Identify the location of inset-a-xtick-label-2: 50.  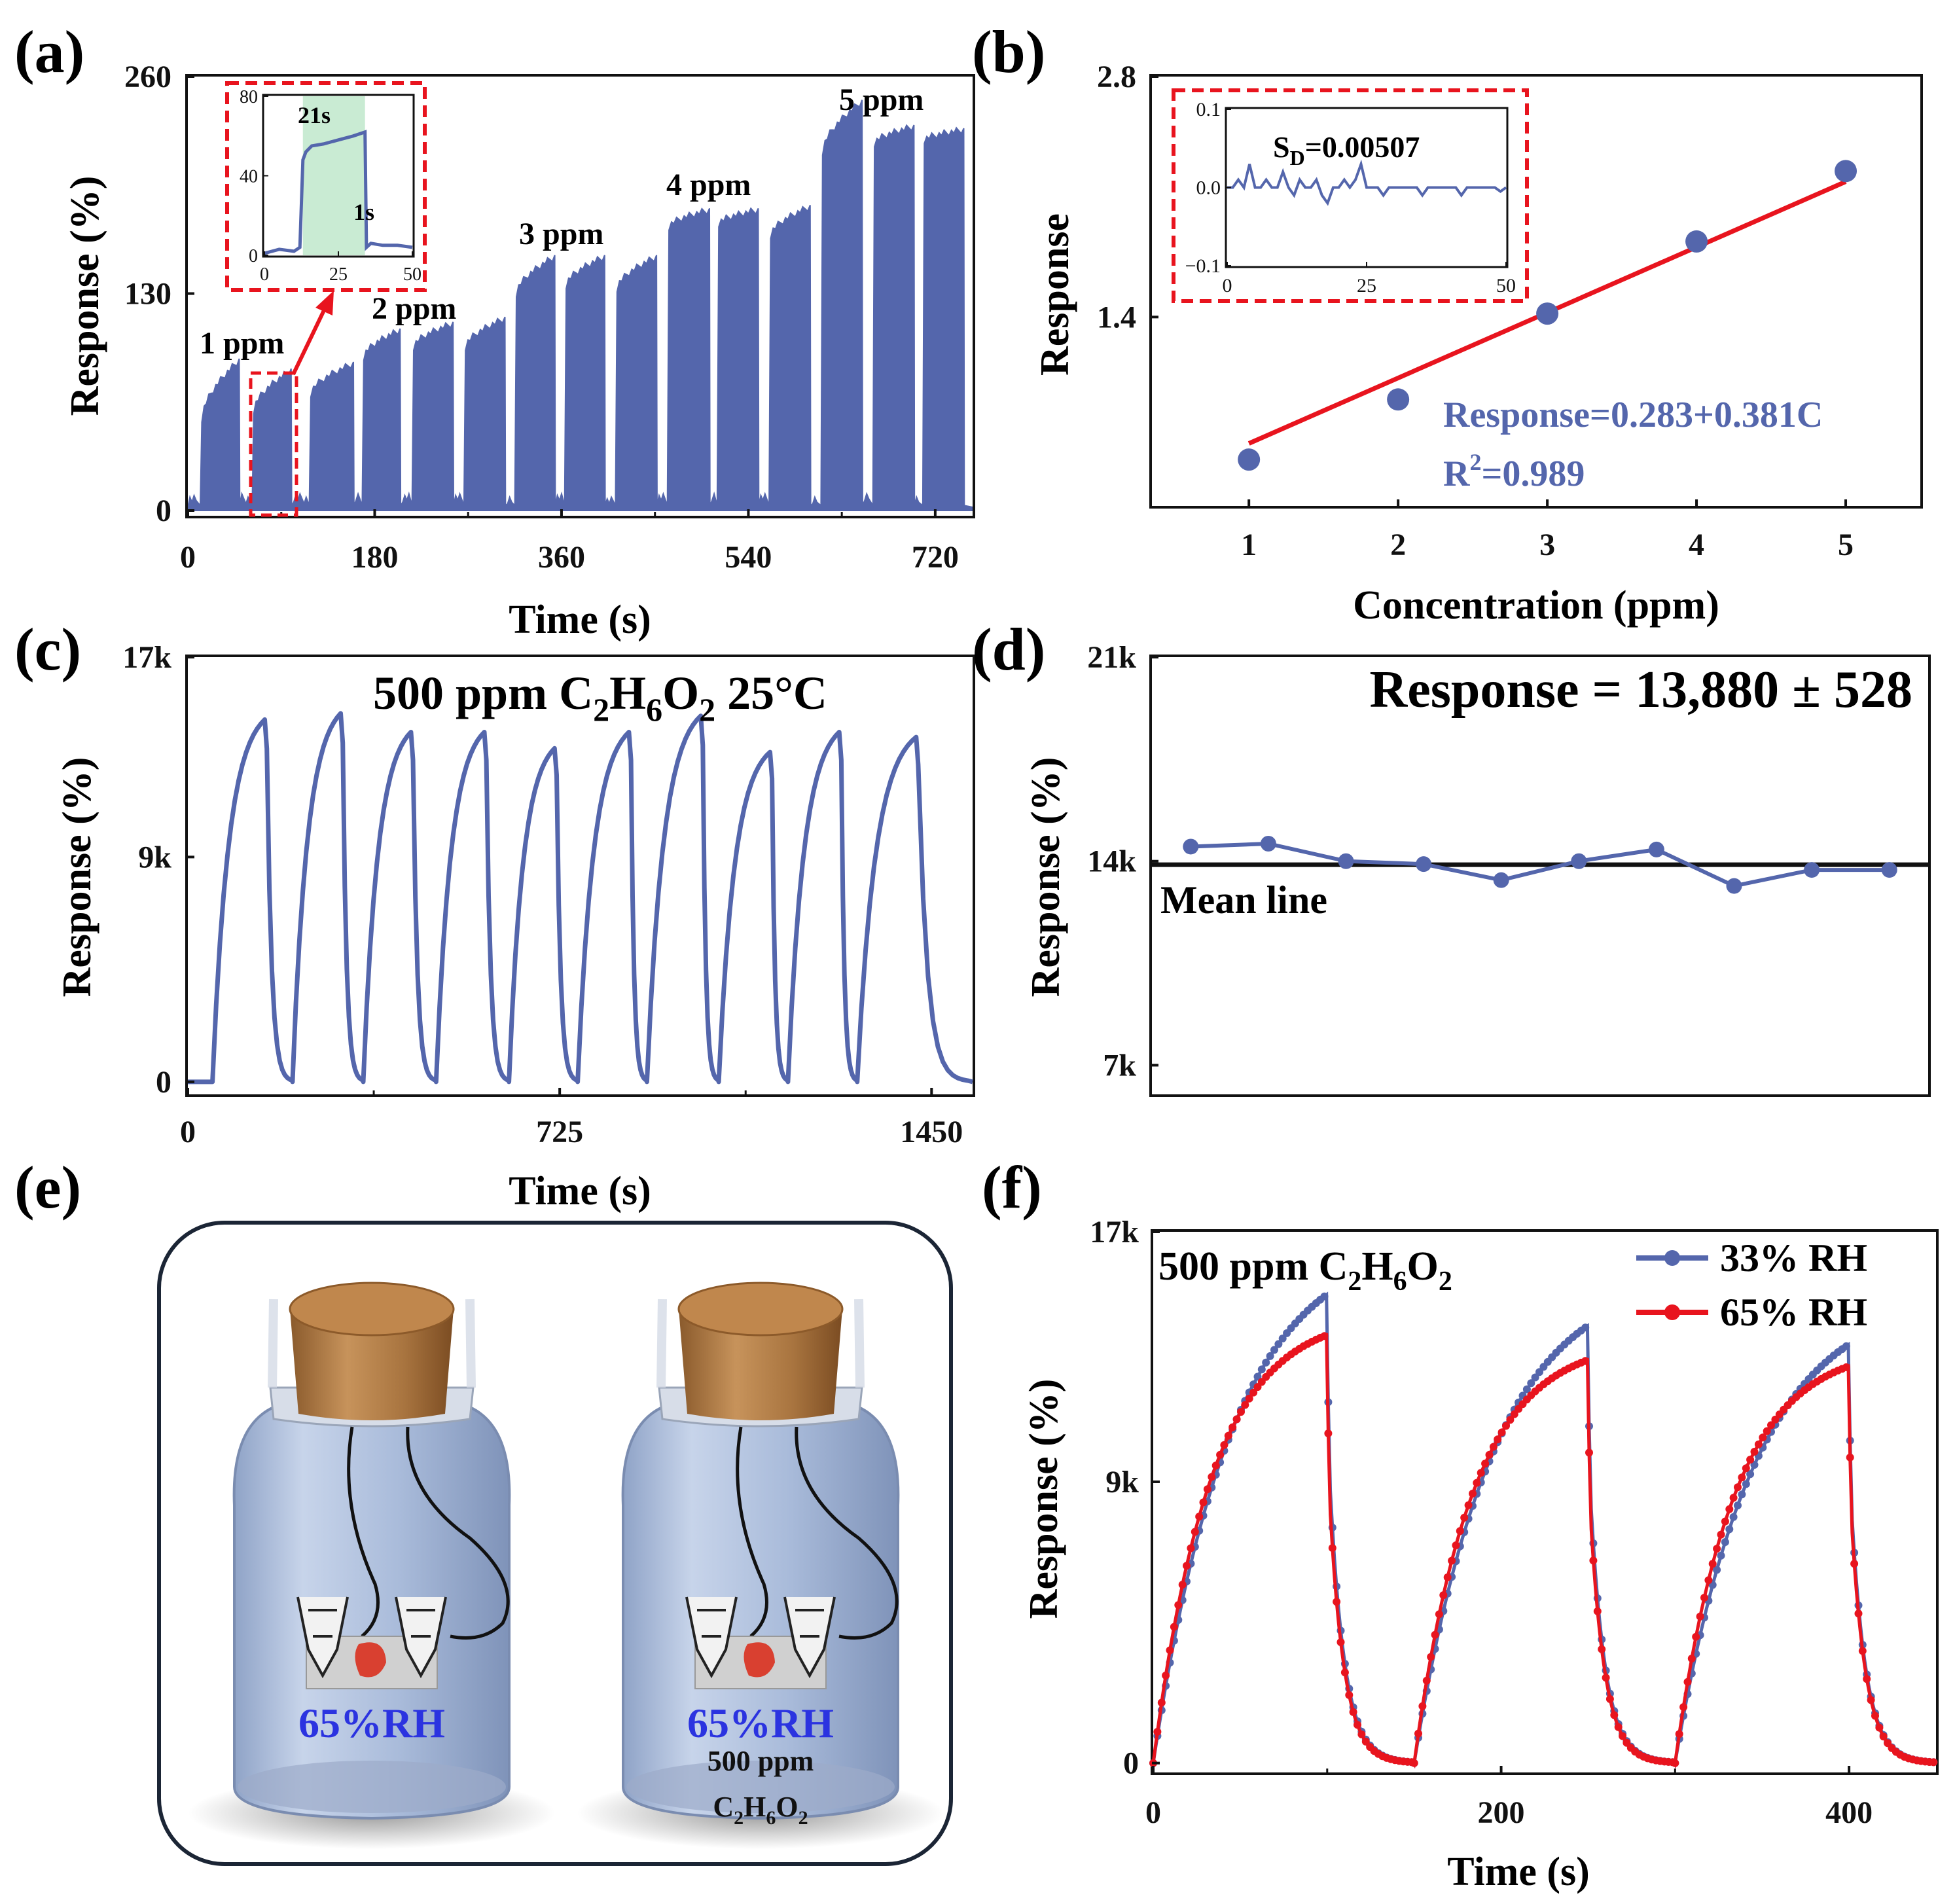
(412, 274).